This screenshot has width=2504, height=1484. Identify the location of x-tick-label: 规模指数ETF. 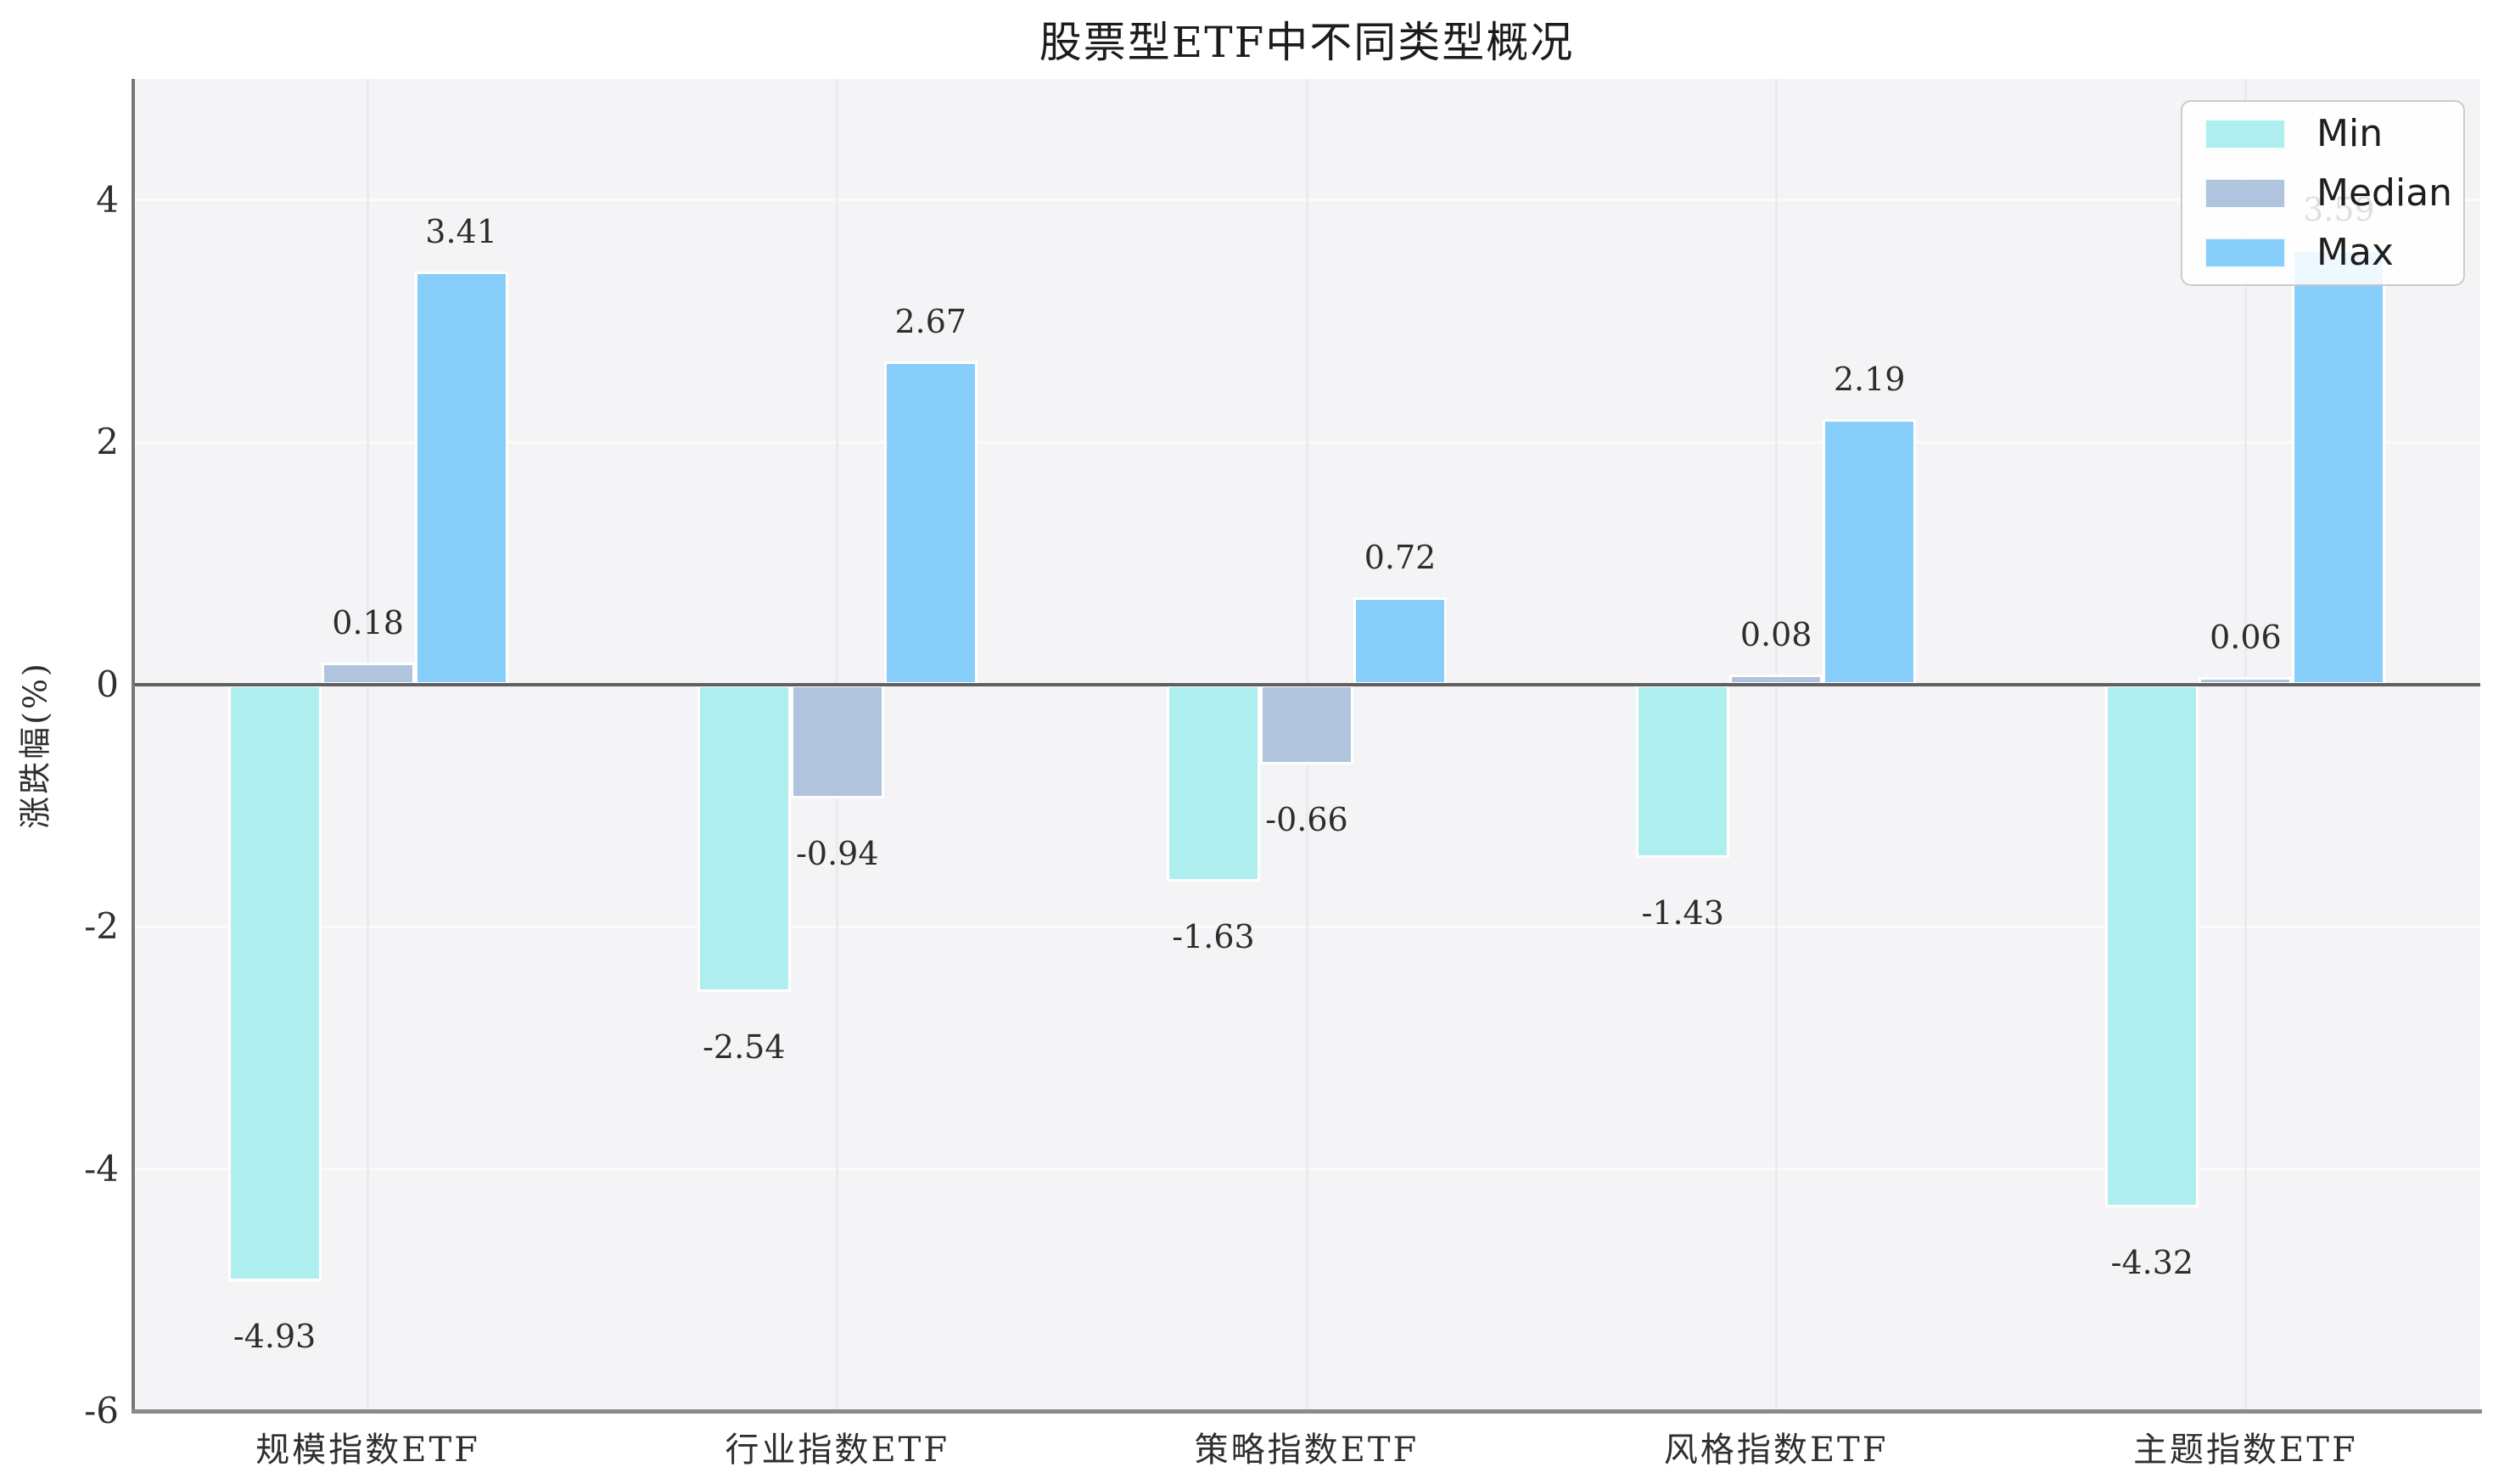
(368, 1450).